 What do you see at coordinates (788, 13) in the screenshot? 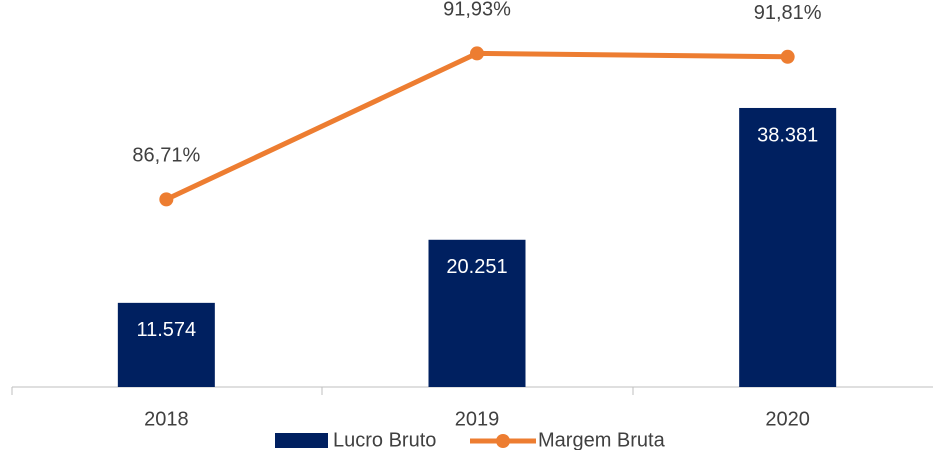
I see `line-value-label: 91,81%` at bounding box center [788, 13].